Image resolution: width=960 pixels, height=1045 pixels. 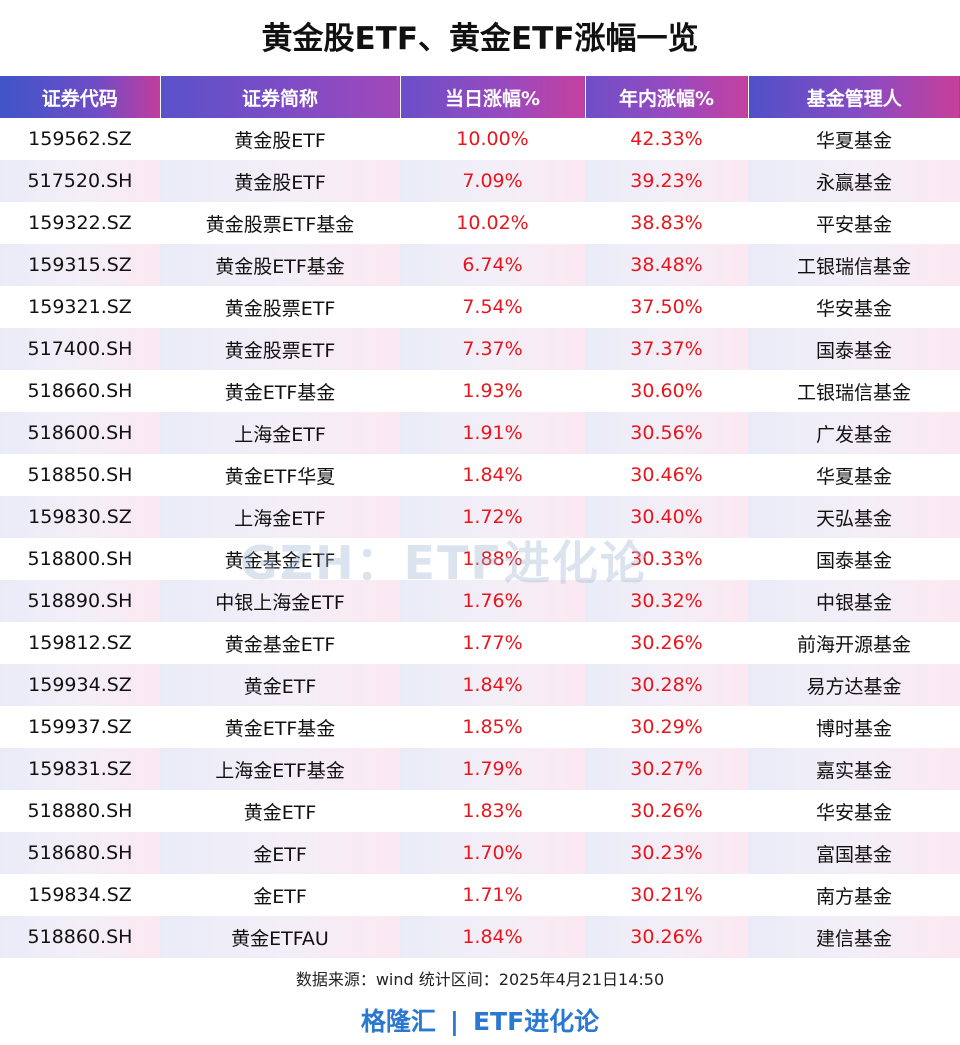 I want to click on cell-code: 517520.SH, so click(x=80, y=181).